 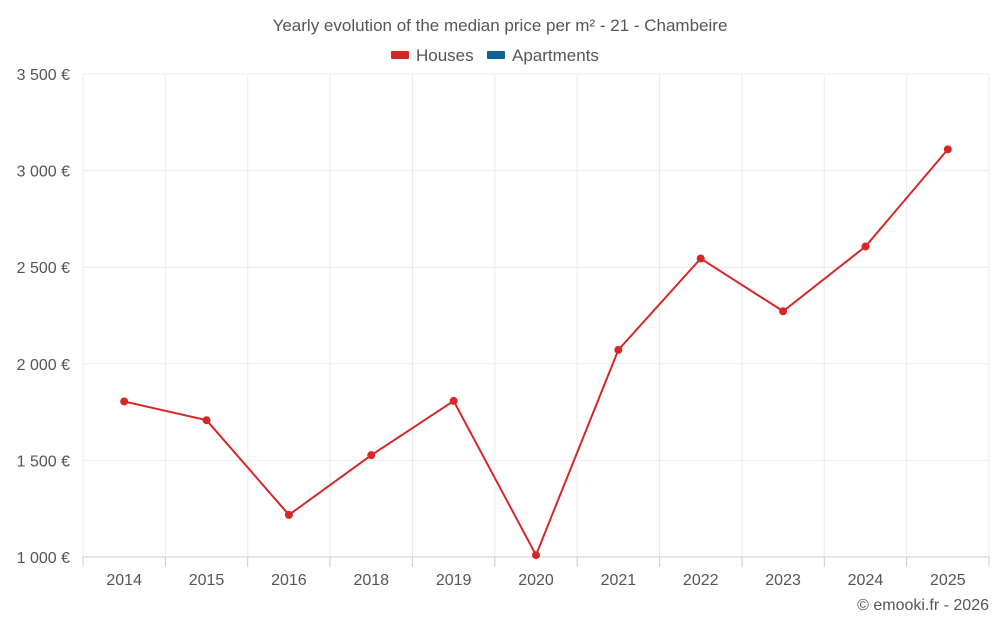 I want to click on x-tick-label: 2018, so click(x=371, y=580).